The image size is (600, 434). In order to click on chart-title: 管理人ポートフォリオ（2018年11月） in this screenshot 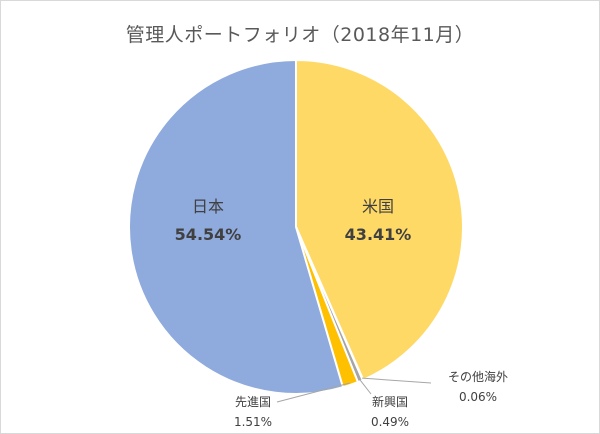, I will do `click(300, 35)`.